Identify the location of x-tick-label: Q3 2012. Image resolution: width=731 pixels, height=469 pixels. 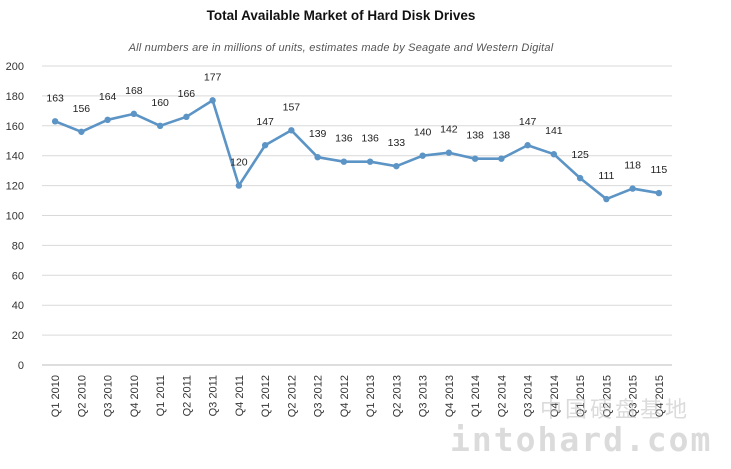
(319, 396).